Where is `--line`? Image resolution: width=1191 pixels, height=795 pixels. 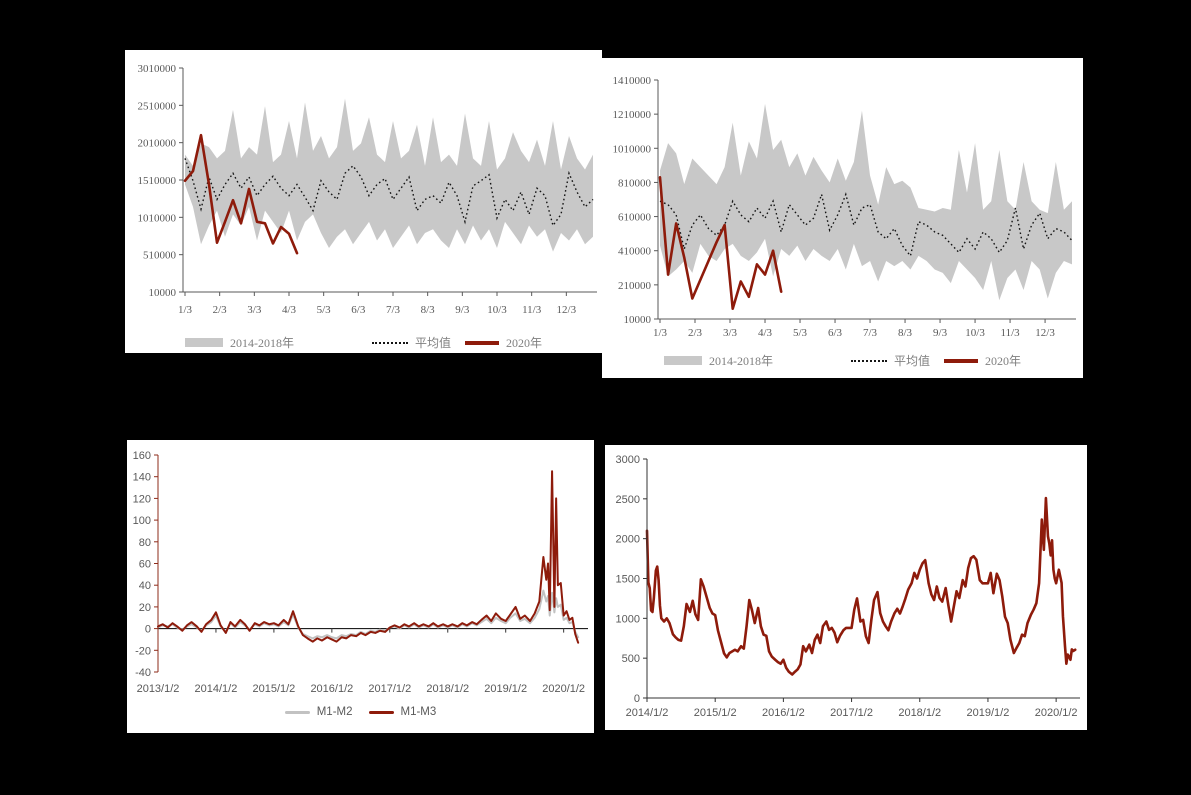 --line is located at coordinates (861, 586).